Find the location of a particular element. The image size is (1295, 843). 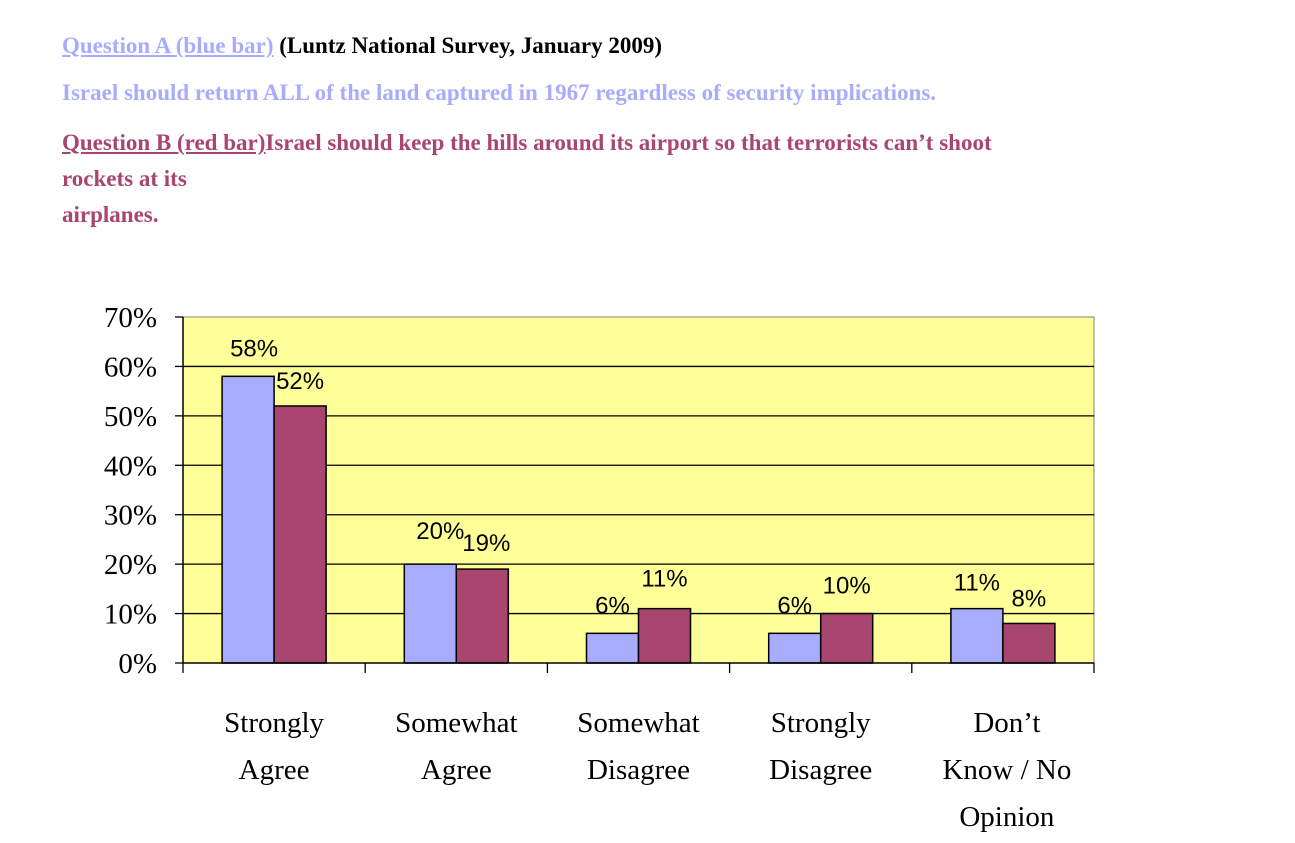

x-category-label: Opinion is located at coordinates (1007, 817).